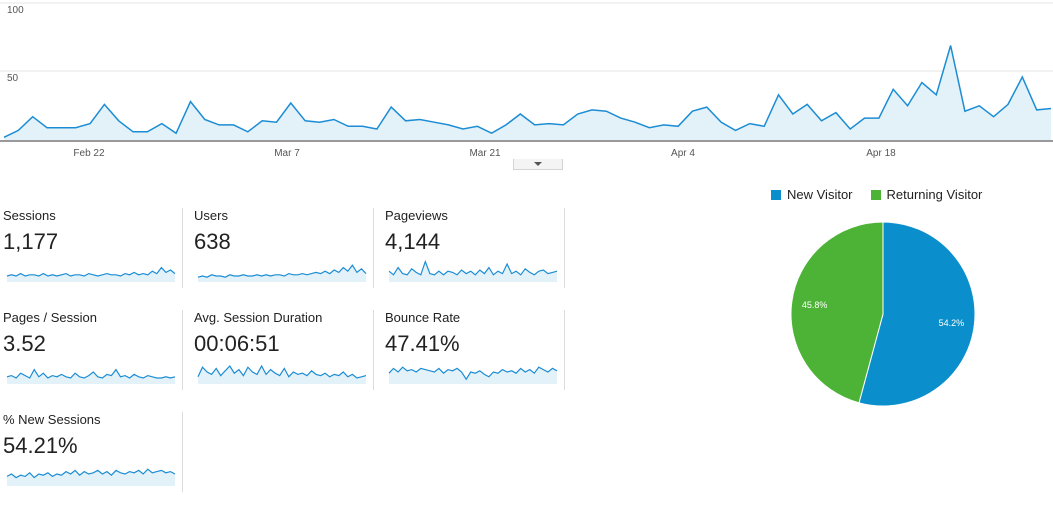 The image size is (1053, 509). What do you see at coordinates (934, 194) in the screenshot?
I see `legend-label: Returning Visitor` at bounding box center [934, 194].